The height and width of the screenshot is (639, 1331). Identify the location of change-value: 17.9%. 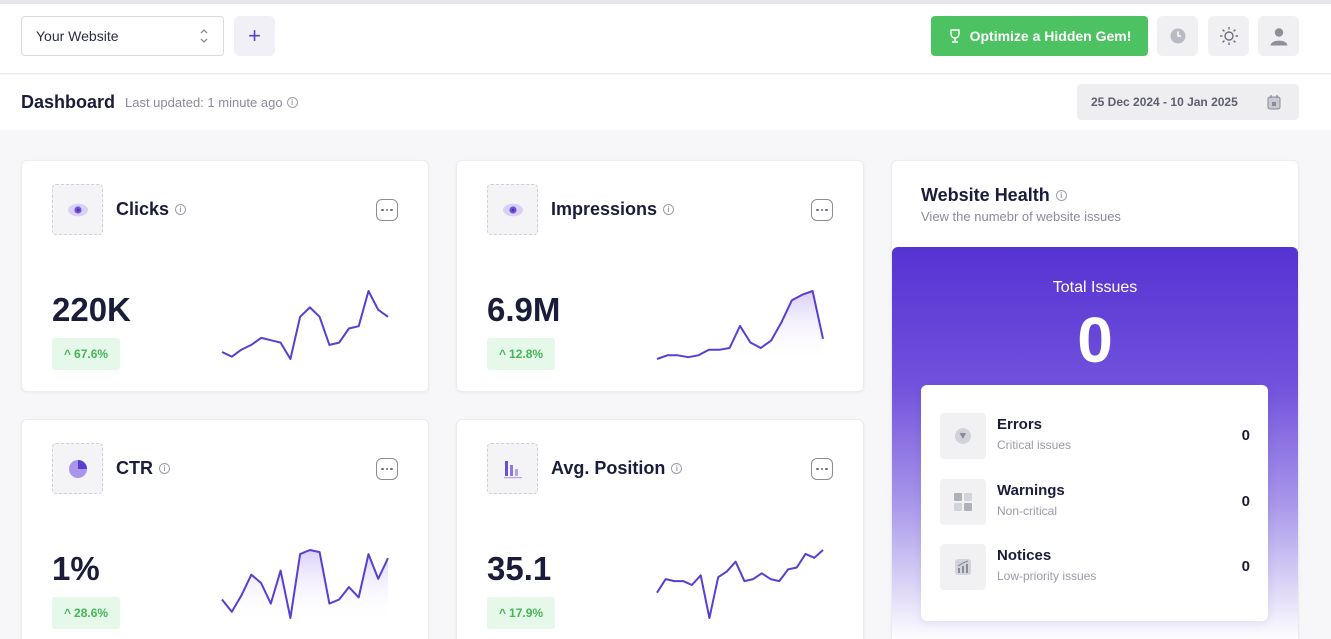
(526, 613).